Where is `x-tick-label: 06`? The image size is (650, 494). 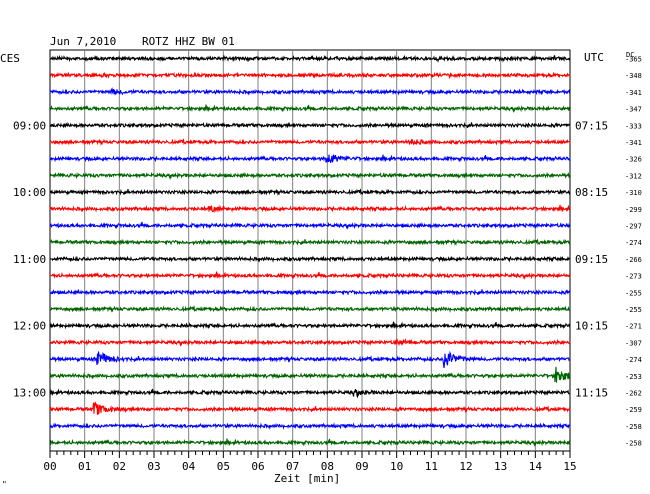
x-tick-label: 06 is located at coordinates (257, 466).